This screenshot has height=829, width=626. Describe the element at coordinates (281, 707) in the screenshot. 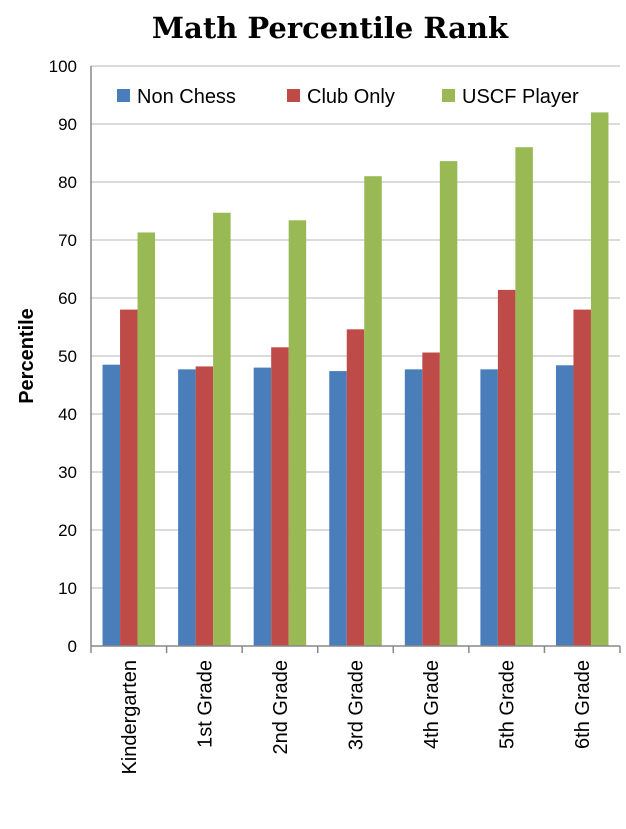

I see `x-tick-label: 2nd Grade` at that location.